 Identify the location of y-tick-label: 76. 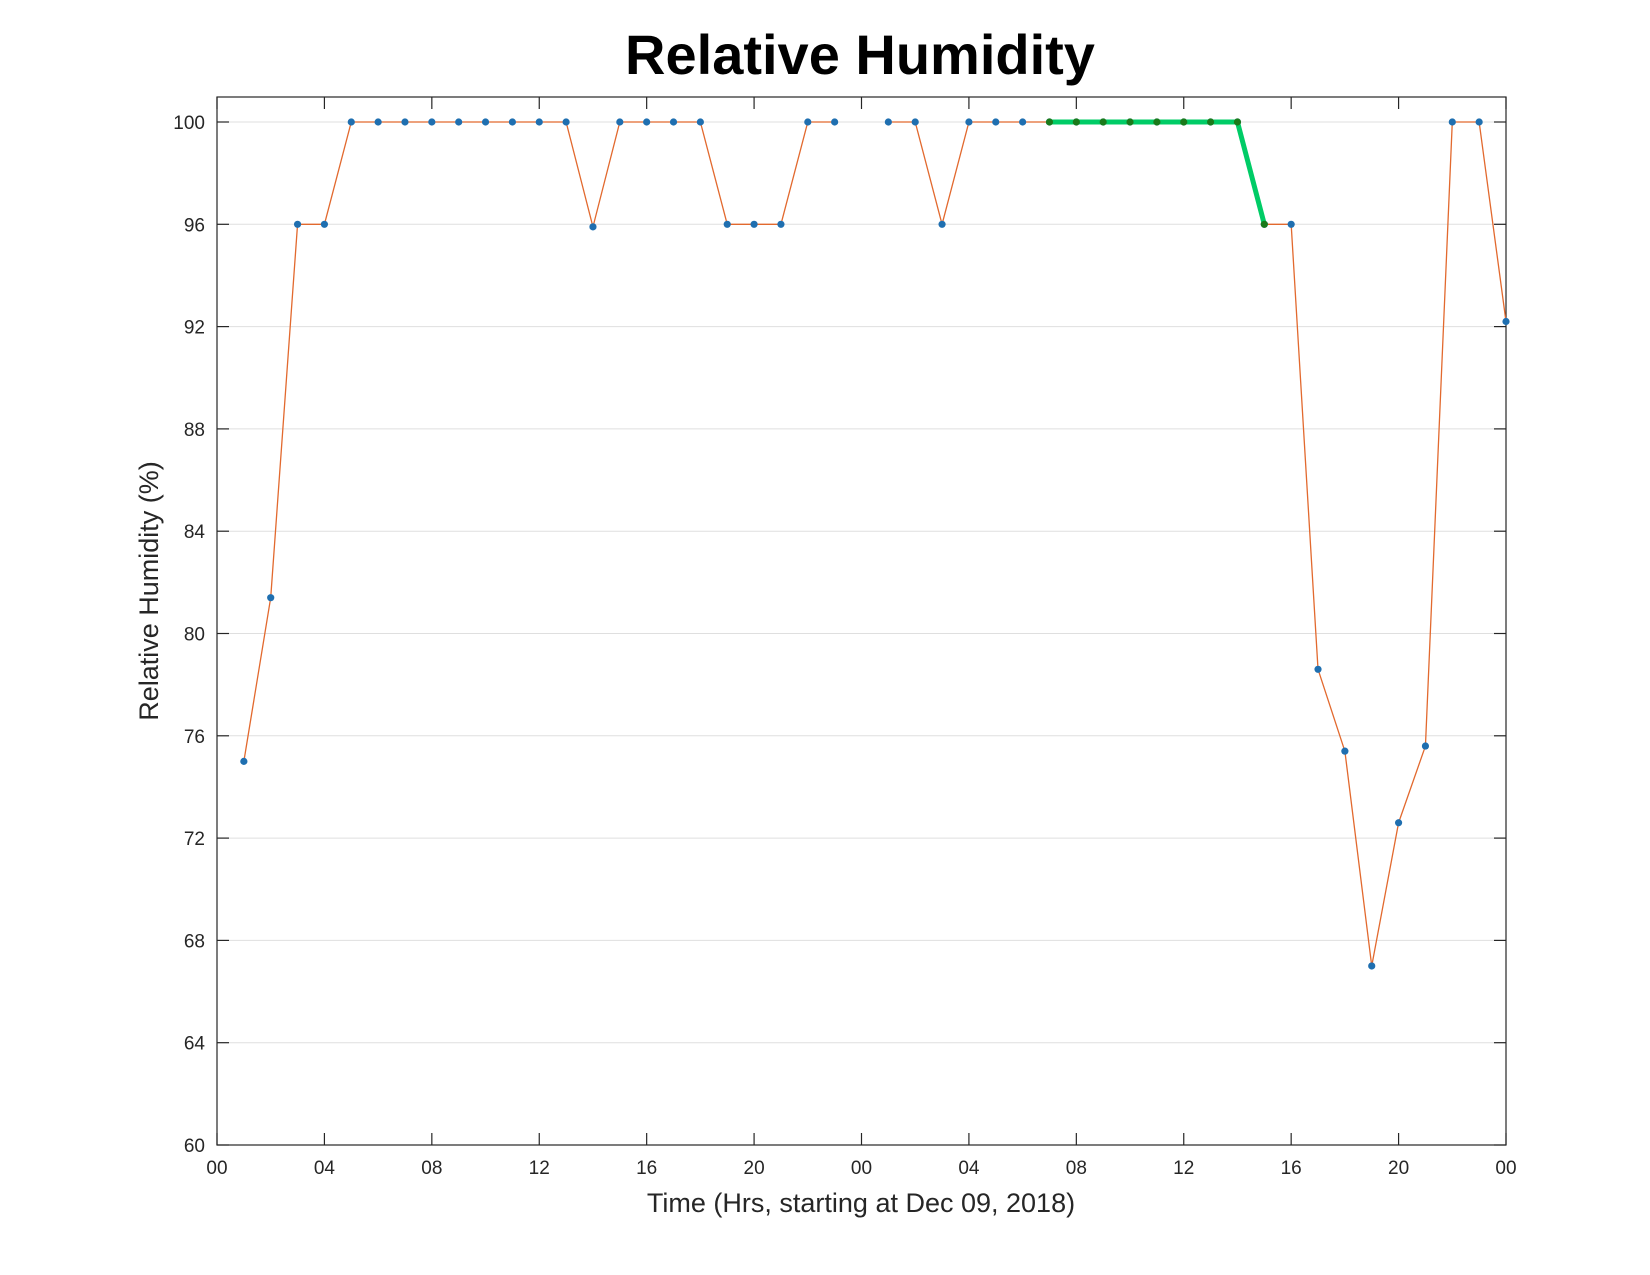
(194, 737).